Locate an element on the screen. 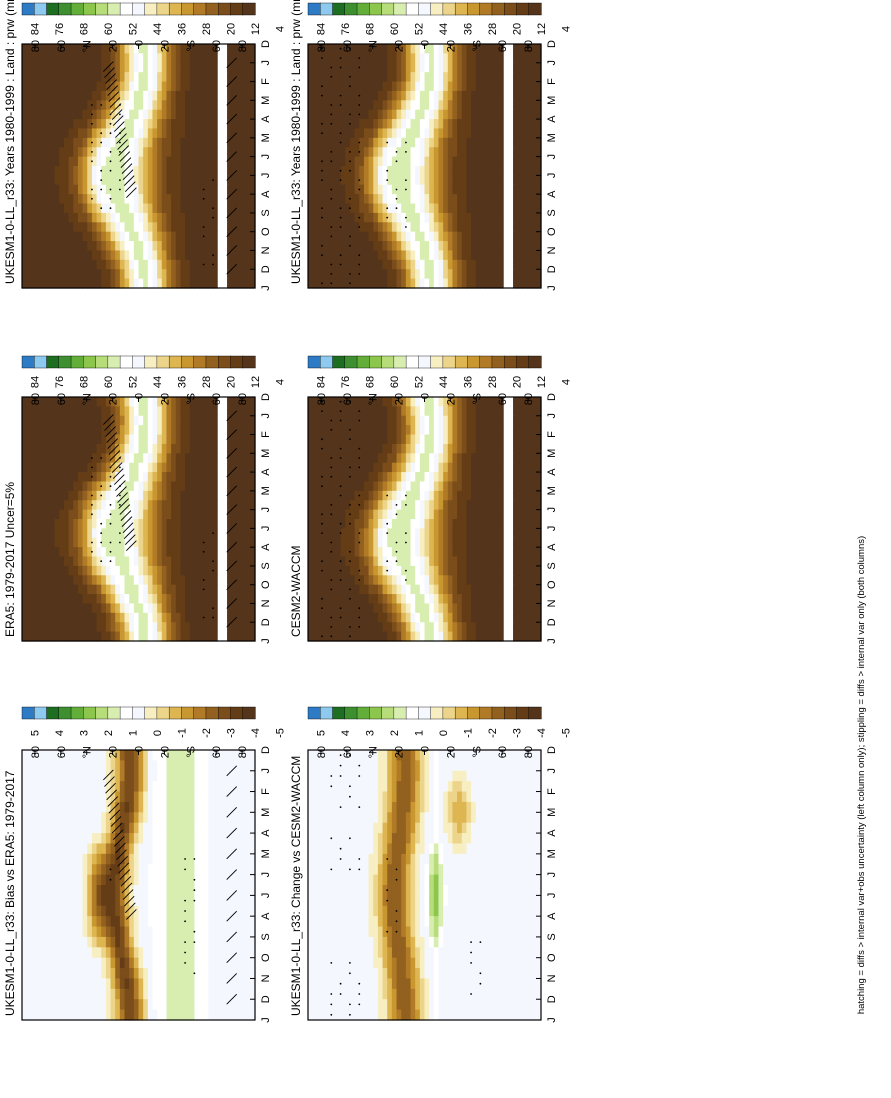 The width and height of the screenshot is (891, 1098). colorbar-label: 44 is located at coordinates (158, 29).